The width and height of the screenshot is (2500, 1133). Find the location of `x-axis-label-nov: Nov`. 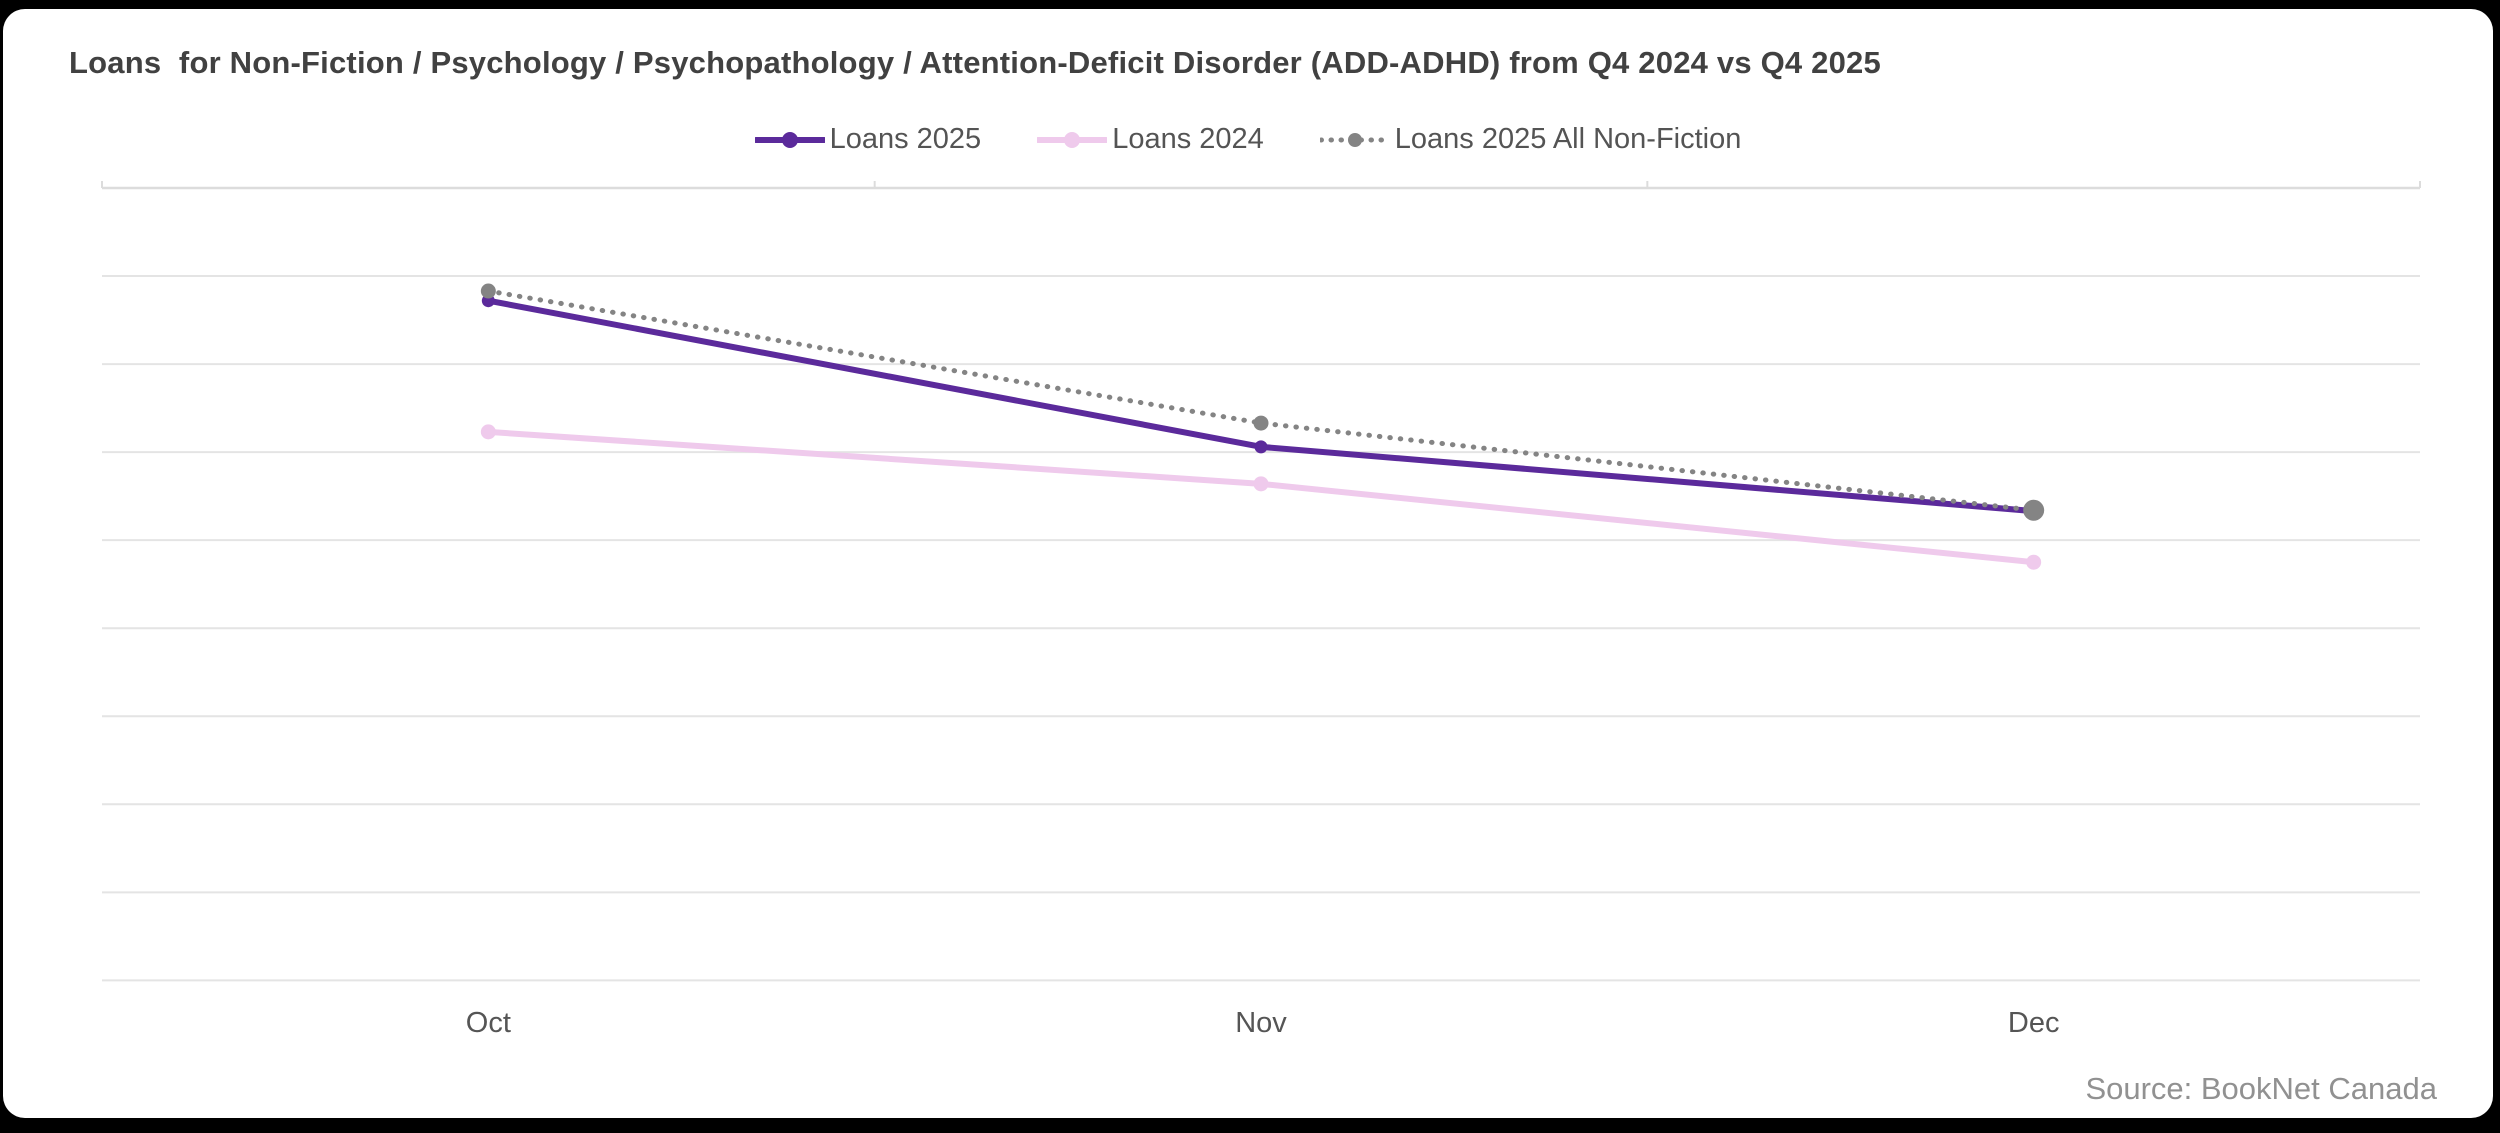

x-axis-label-nov: Nov is located at coordinates (1261, 1023).